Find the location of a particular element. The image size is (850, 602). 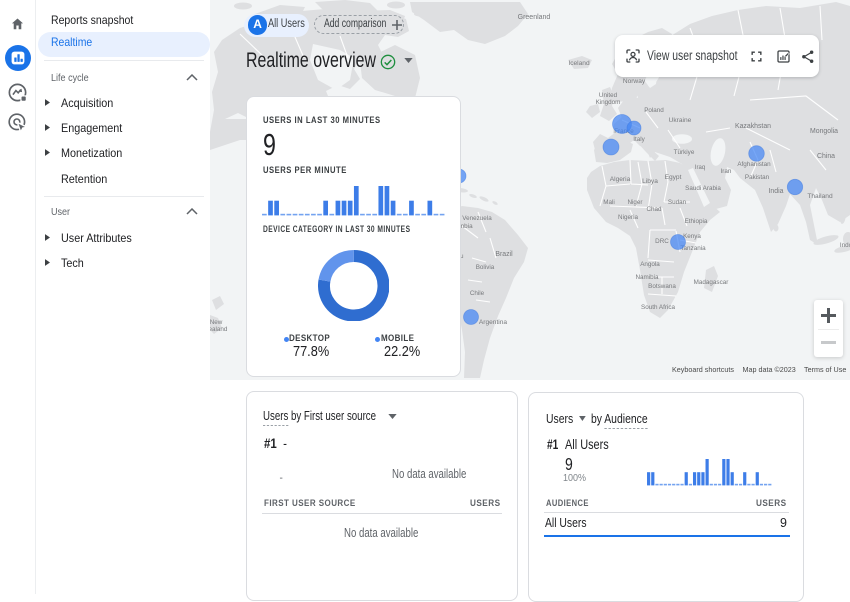

svg-text: Brazil is located at coordinates (504, 254).